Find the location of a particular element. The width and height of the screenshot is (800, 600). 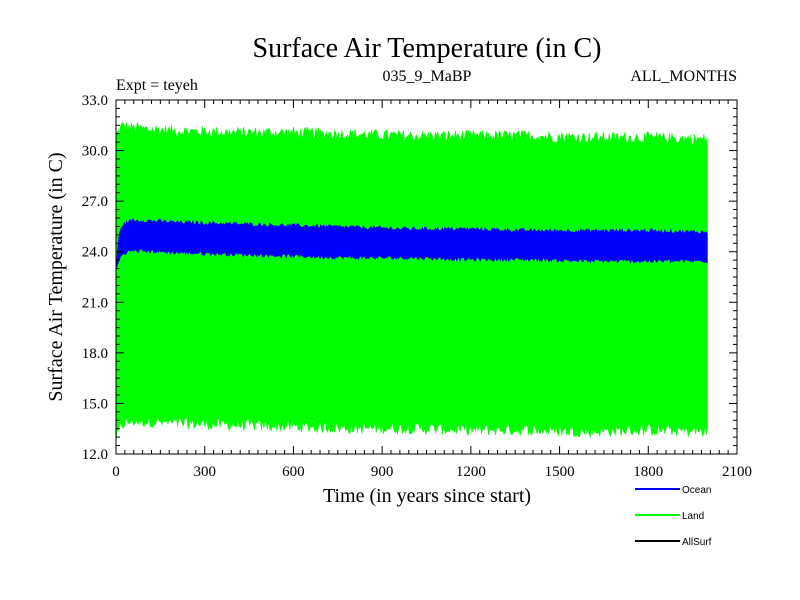

x-tick-label: 1500 is located at coordinates (560, 472).